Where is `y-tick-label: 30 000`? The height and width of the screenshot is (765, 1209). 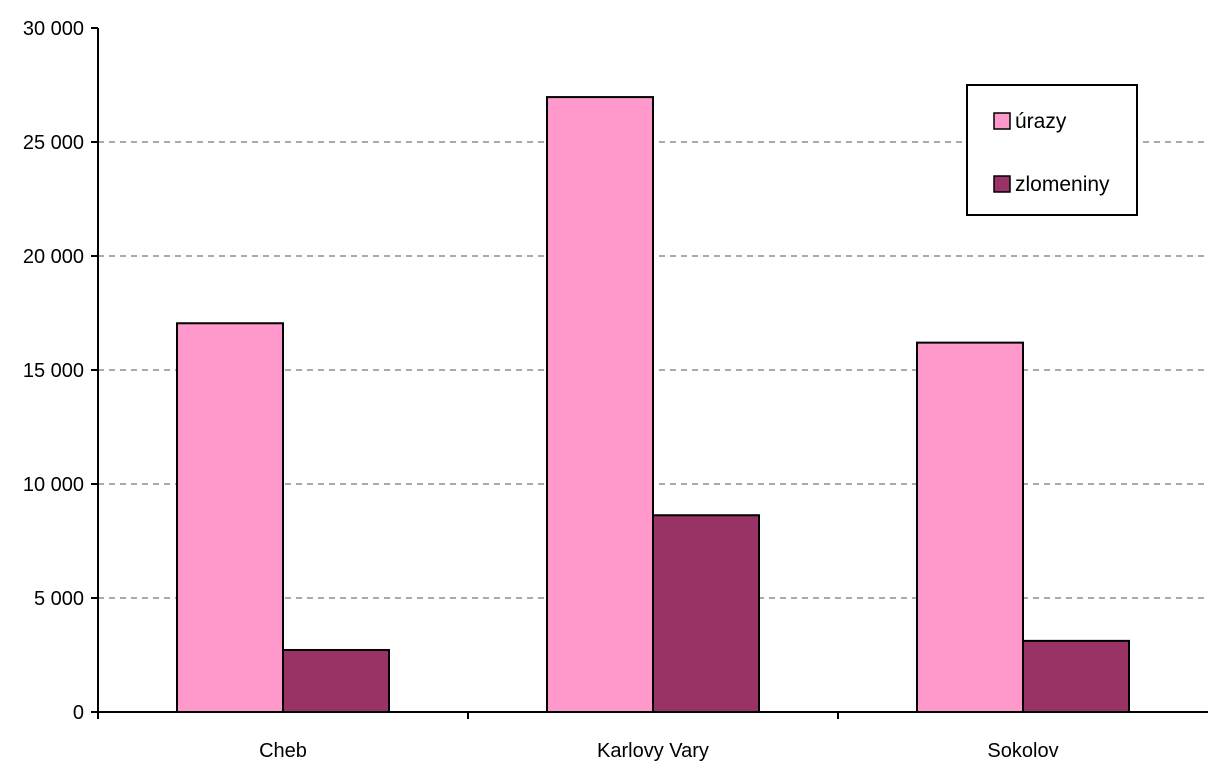
y-tick-label: 30 000 is located at coordinates (53, 29).